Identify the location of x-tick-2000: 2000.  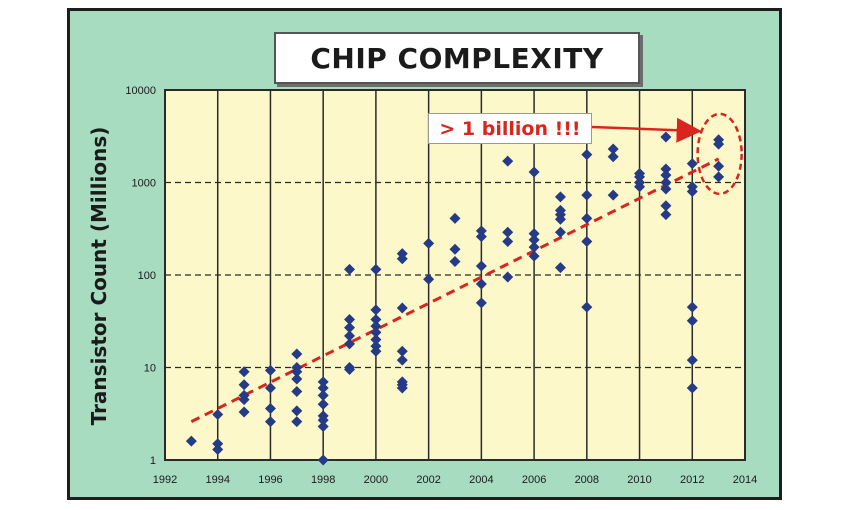
(376, 480).